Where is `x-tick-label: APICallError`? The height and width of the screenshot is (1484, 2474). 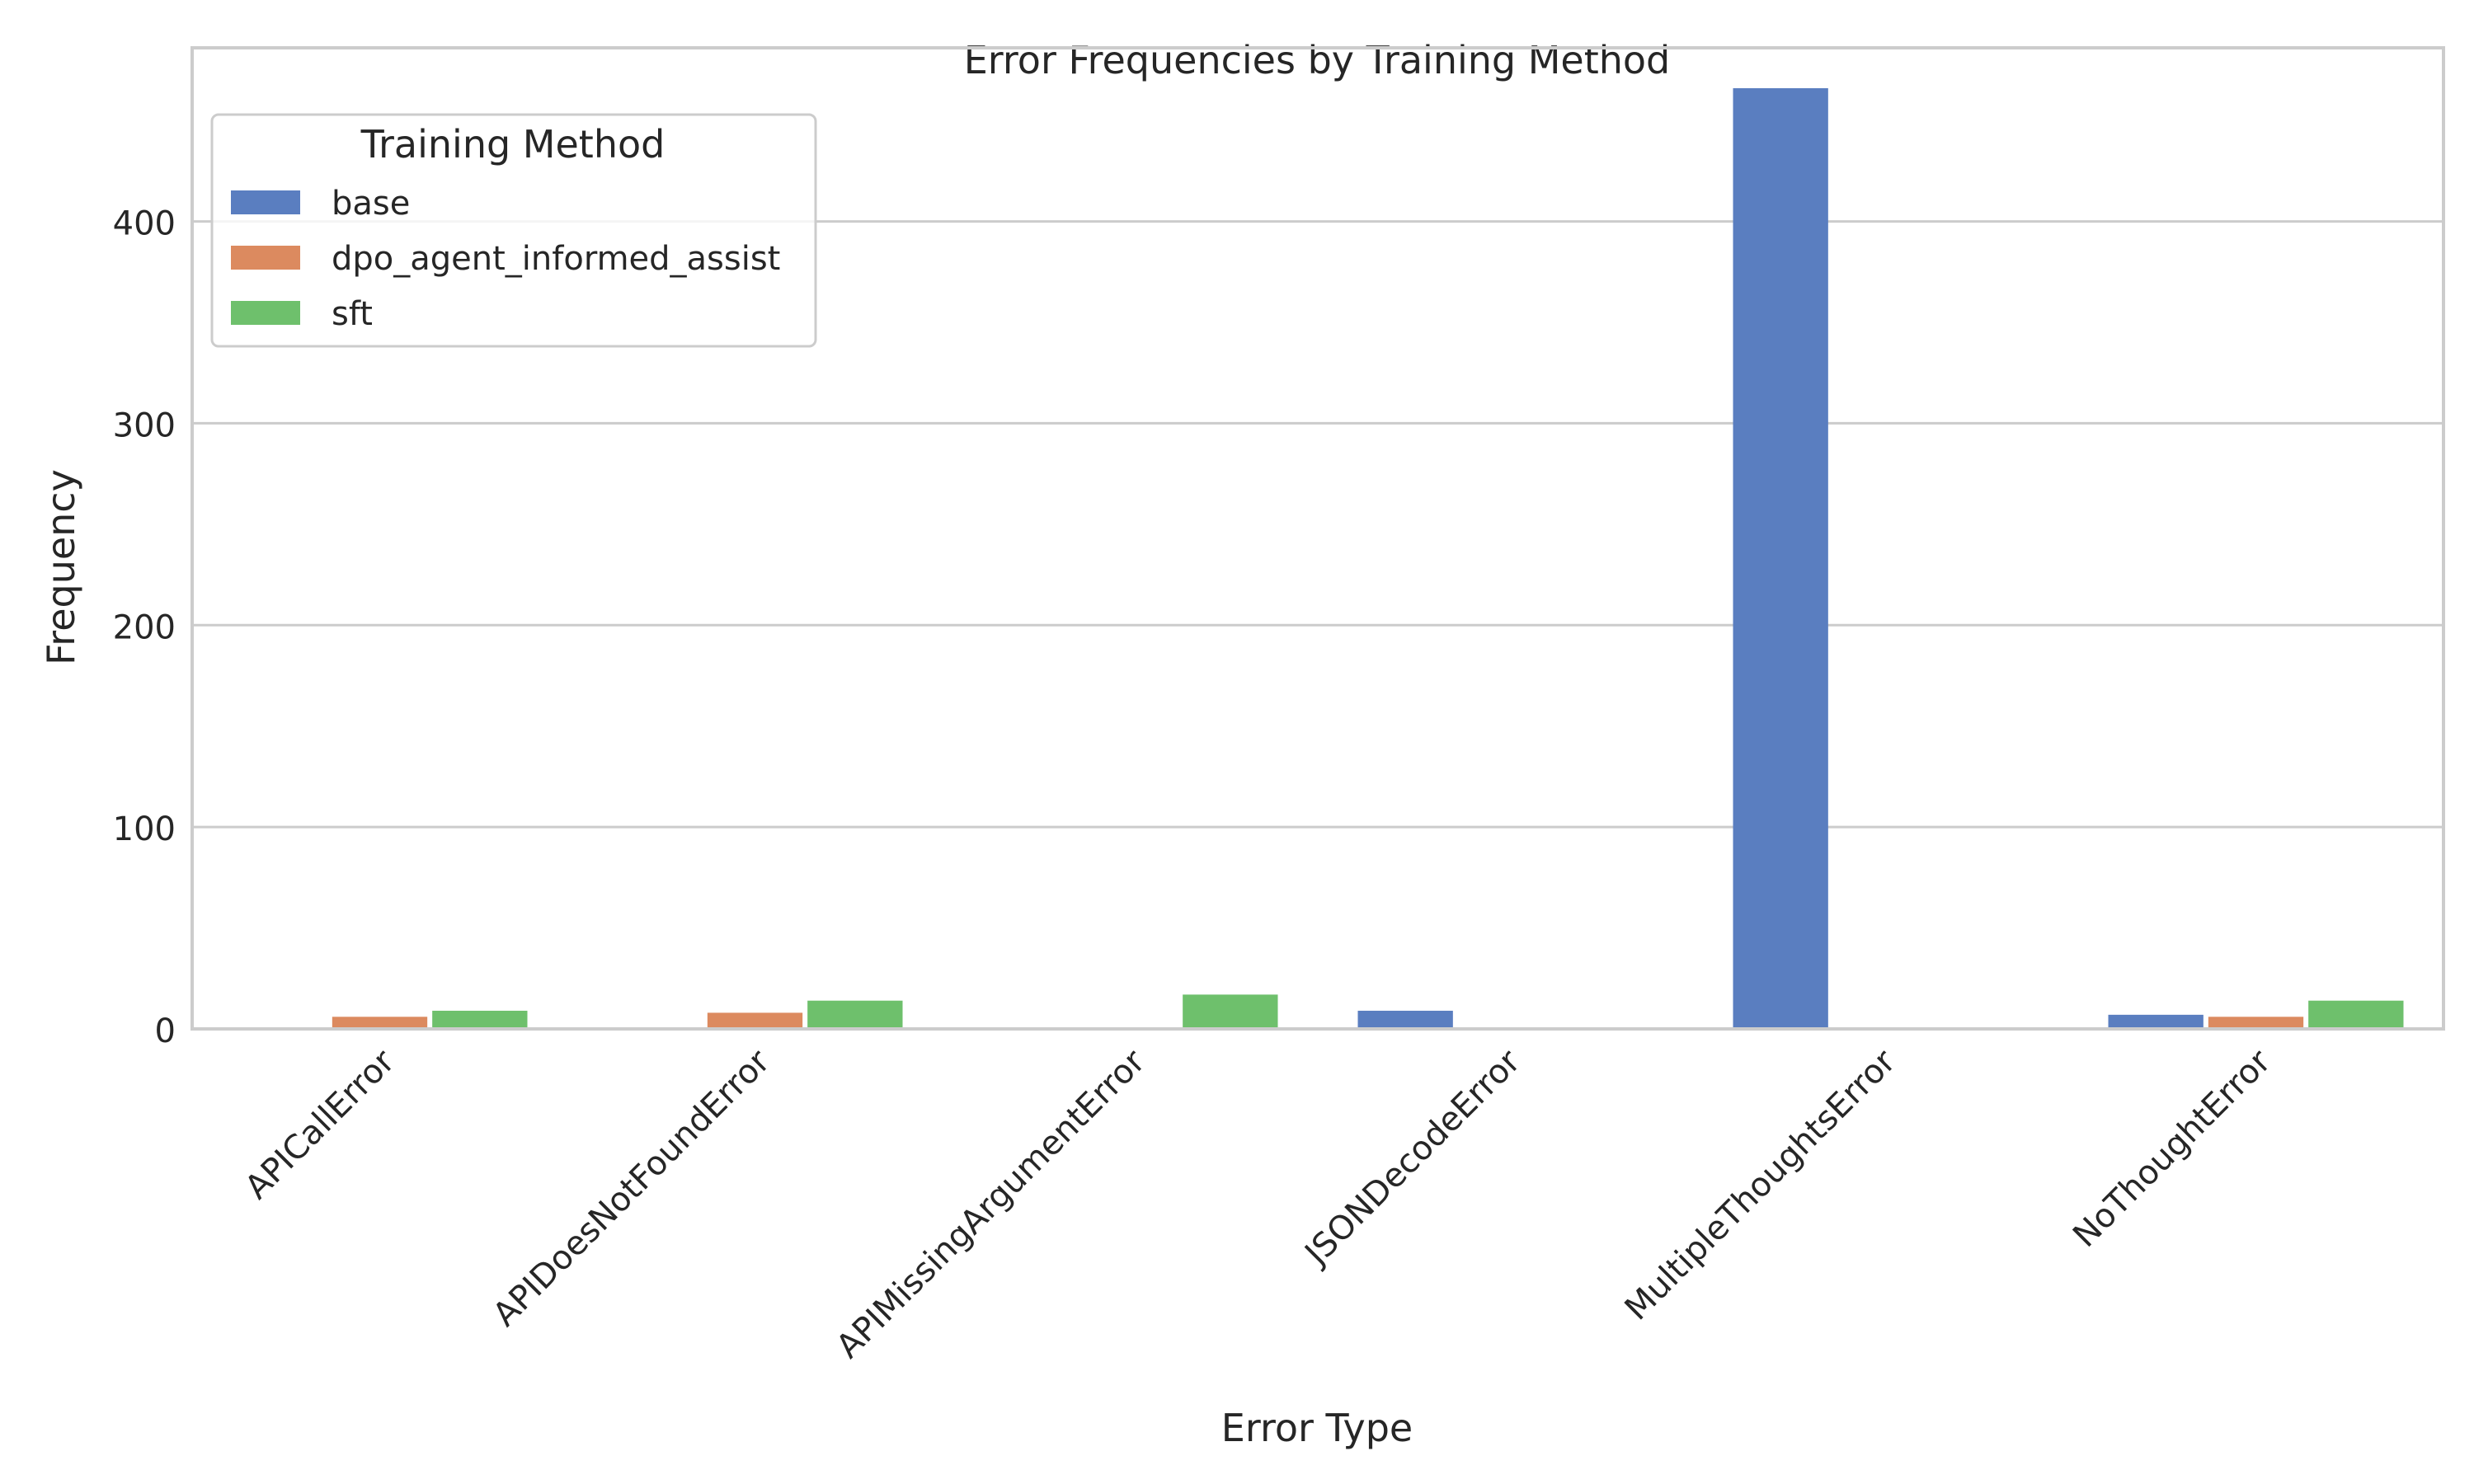 x-tick-label: APICallError is located at coordinates (320, 1124).